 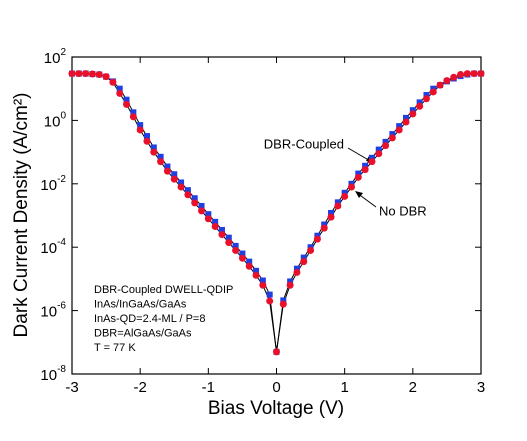 What do you see at coordinates (63, 52) in the screenshot?
I see `y-tick-exponent: 2` at bounding box center [63, 52].